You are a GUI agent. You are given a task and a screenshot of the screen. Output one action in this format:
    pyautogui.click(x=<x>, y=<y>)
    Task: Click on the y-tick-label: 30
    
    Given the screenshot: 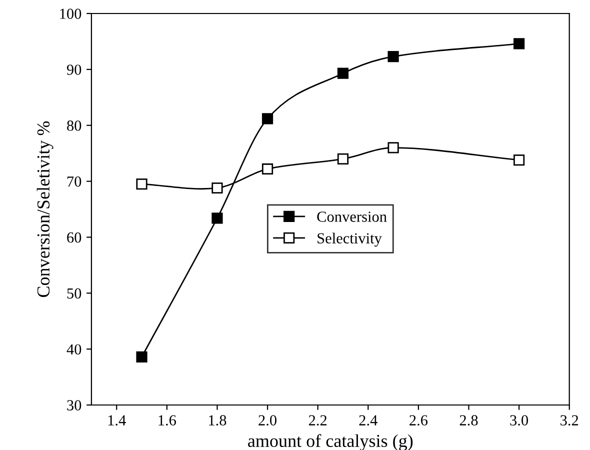 What is the action you would take?
    pyautogui.click(x=74, y=405)
    